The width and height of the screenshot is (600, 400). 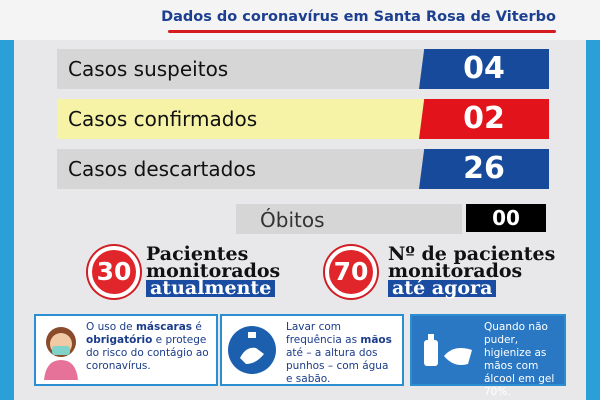 I want to click on count-text: Nº de pacientes monitorados até agora, so click(x=472, y=270).